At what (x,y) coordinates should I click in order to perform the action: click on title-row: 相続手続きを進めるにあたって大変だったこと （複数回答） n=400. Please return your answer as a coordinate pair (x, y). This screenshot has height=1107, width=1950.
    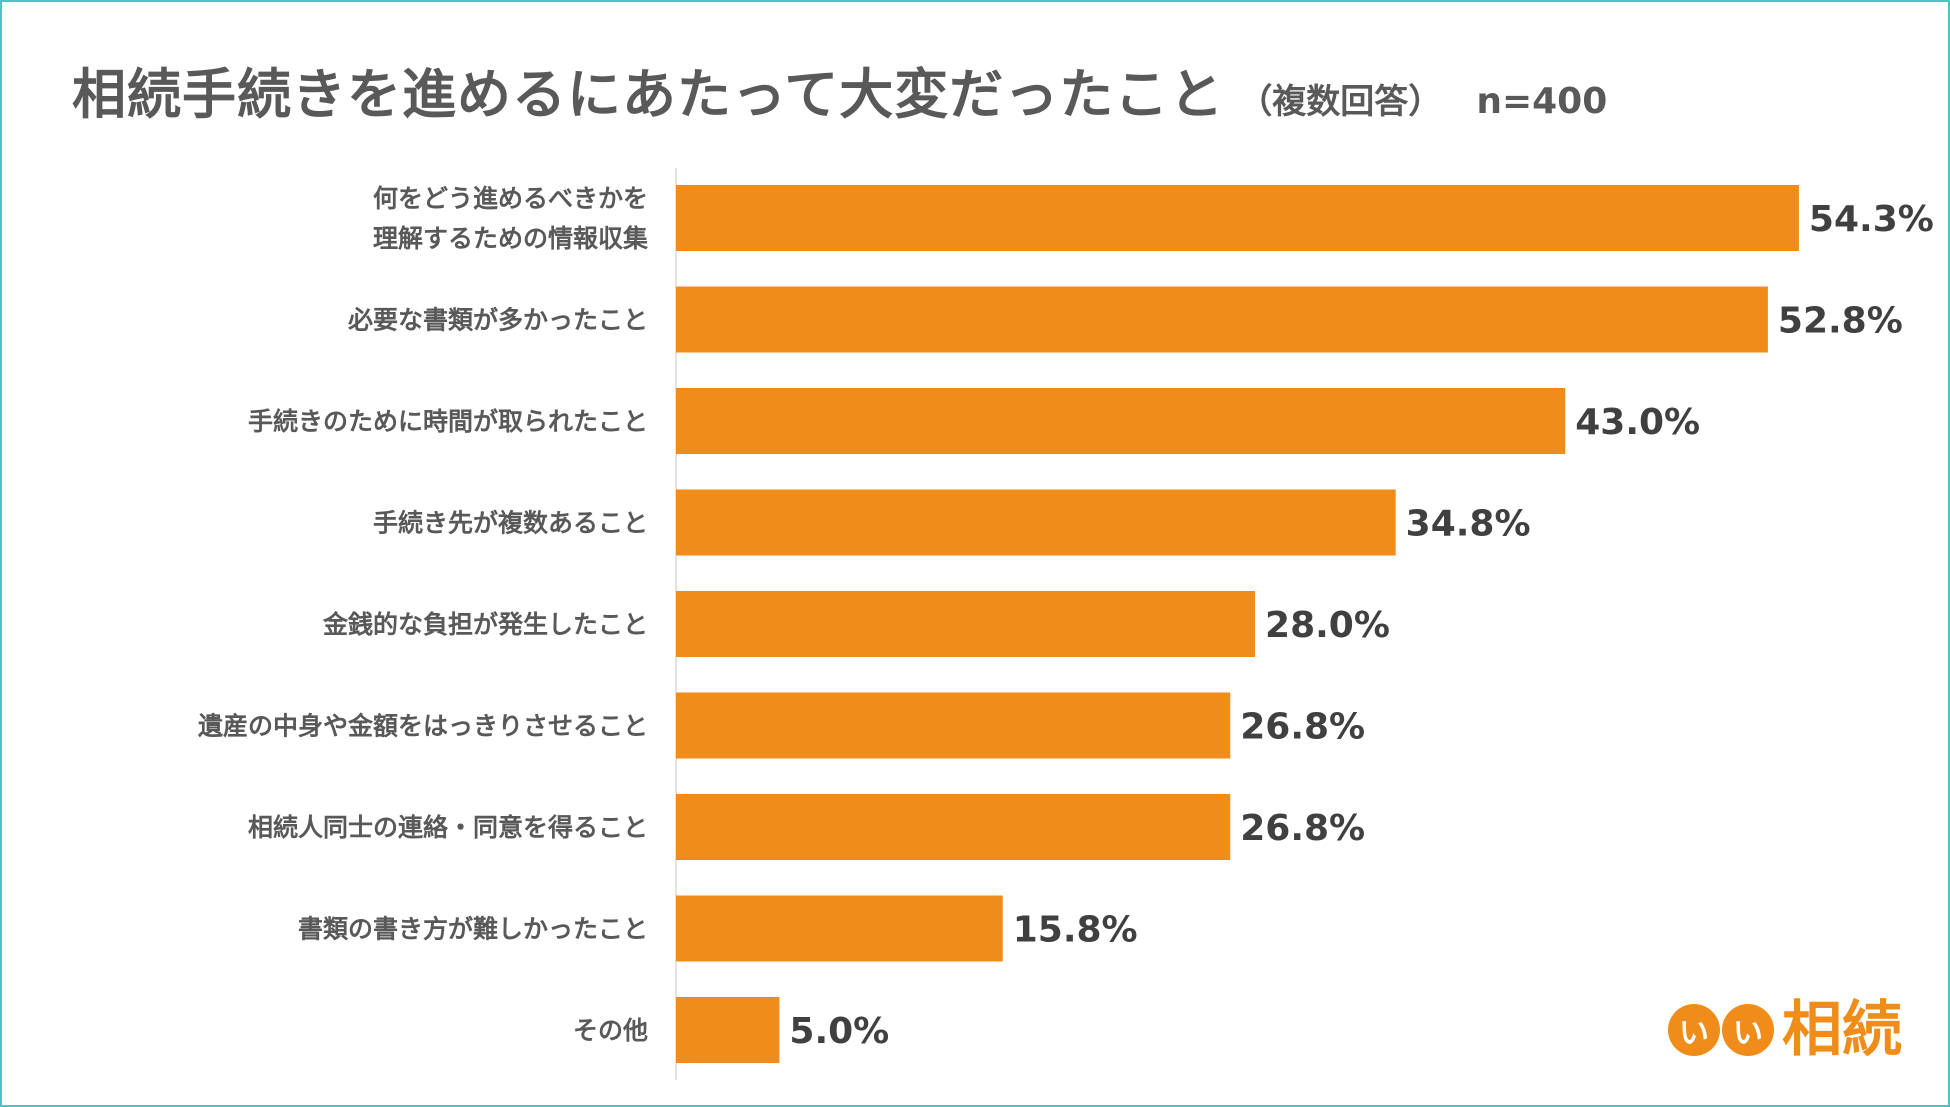
    Looking at the image, I should click on (839, 89).